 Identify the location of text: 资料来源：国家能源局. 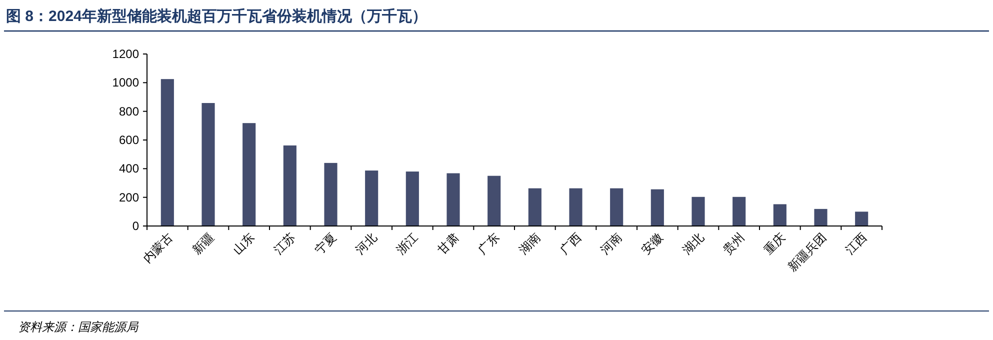
(78, 327).